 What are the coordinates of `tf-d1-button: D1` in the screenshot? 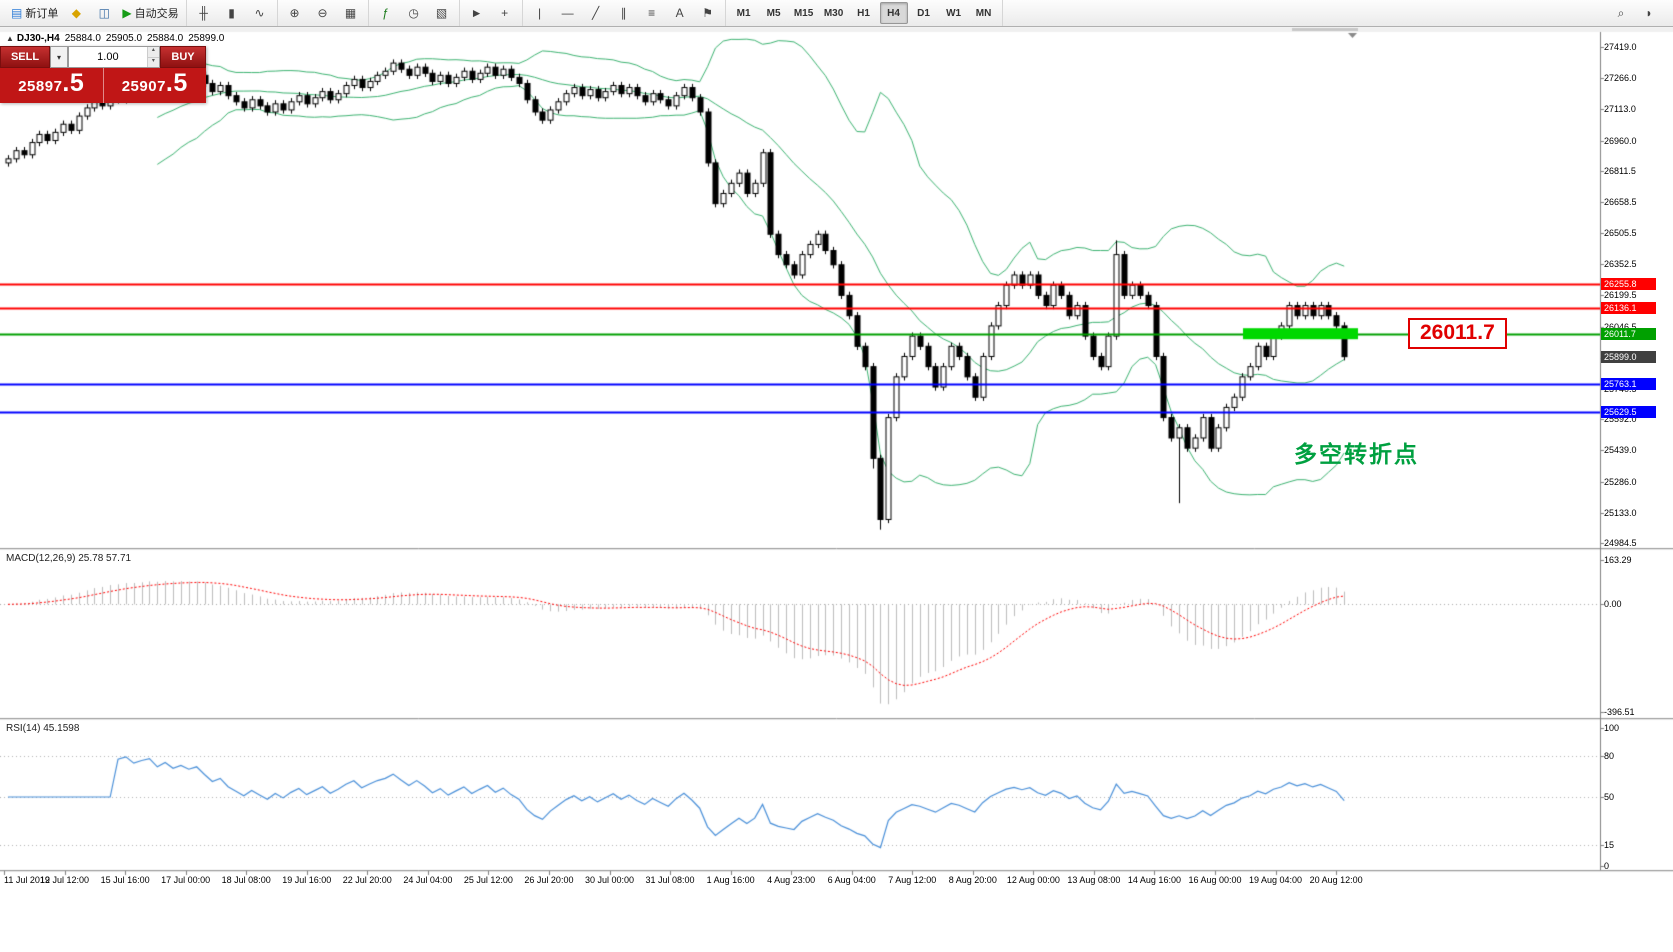 It's located at (924, 13).